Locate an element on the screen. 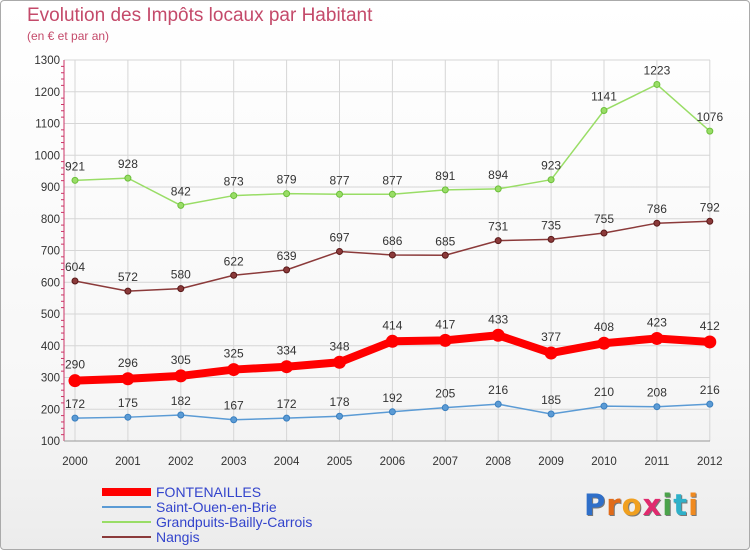 The height and width of the screenshot is (550, 750). logo-letter: t is located at coordinates (681, 505).